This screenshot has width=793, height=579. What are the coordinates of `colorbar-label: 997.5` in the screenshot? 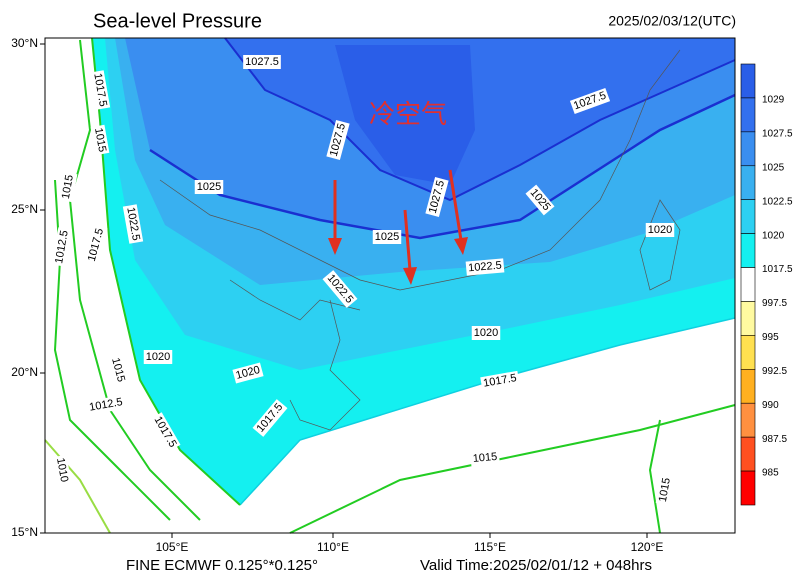 It's located at (774, 303).